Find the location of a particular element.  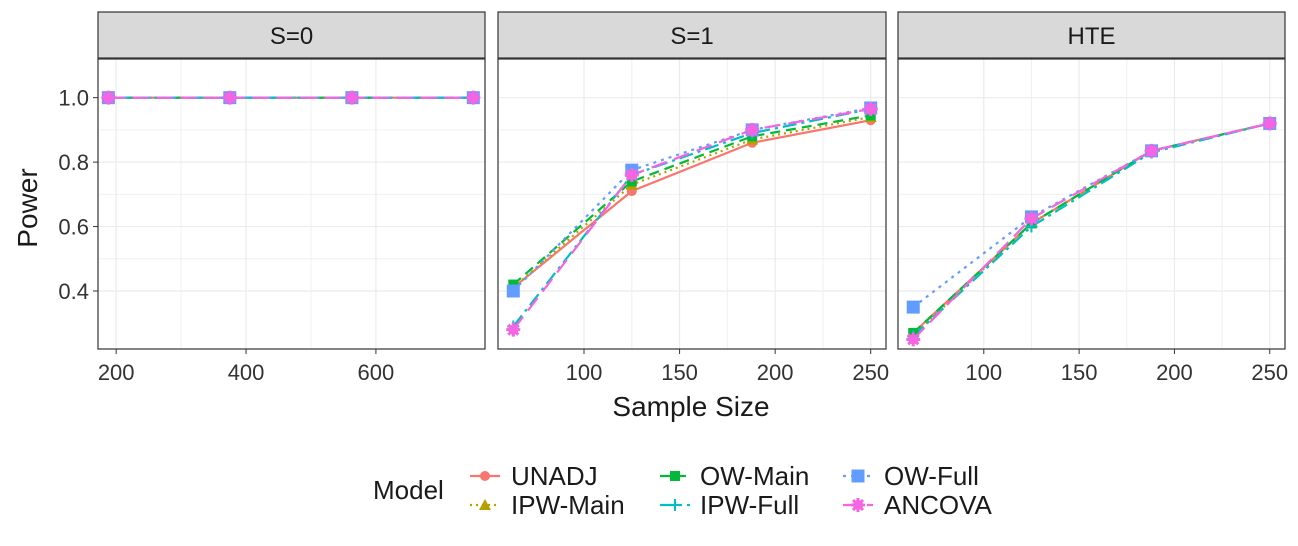

y-tick-label: 1.0 is located at coordinates (73, 98).